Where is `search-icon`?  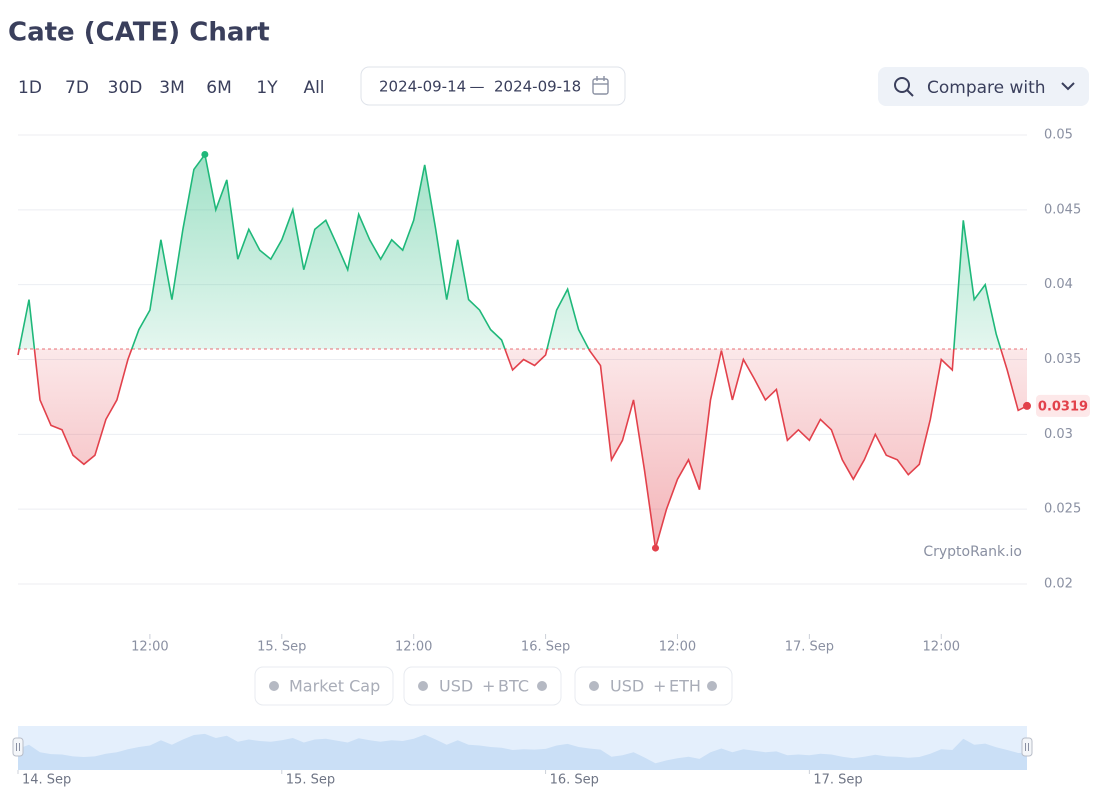 search-icon is located at coordinates (904, 87).